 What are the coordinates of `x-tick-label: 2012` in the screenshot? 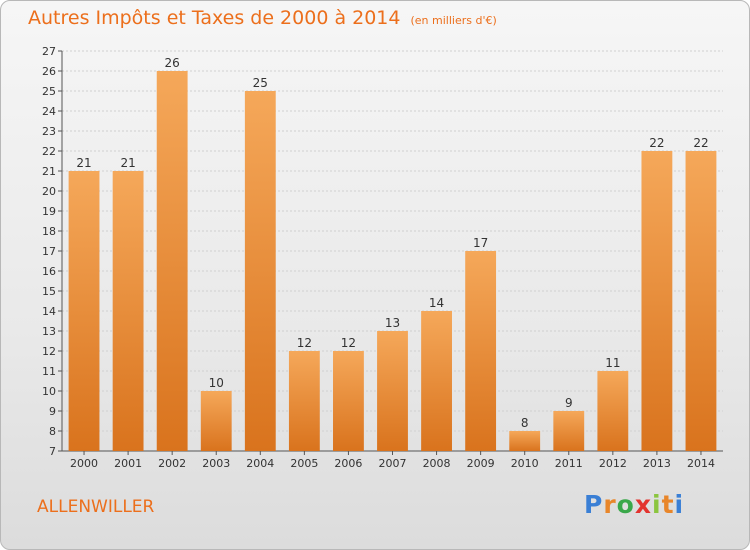 It's located at (613, 463).